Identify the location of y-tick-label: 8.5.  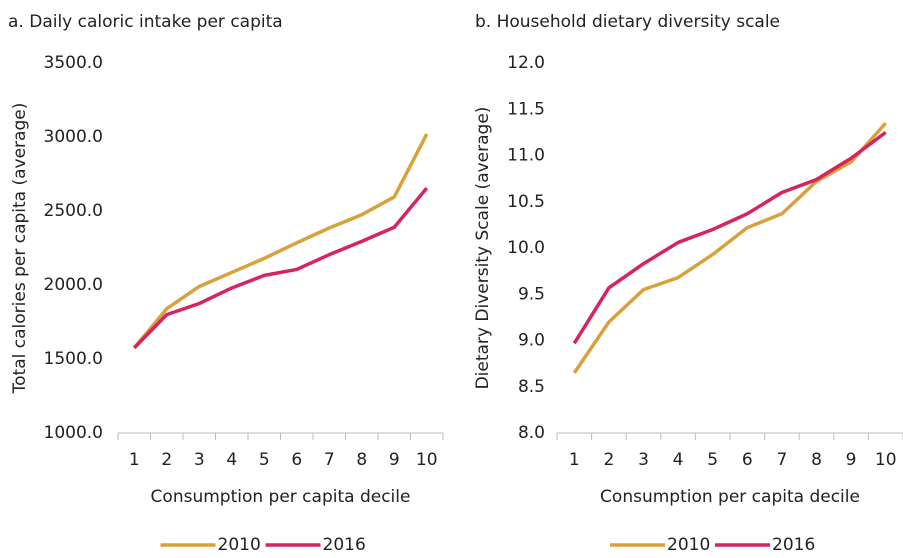
(531, 387).